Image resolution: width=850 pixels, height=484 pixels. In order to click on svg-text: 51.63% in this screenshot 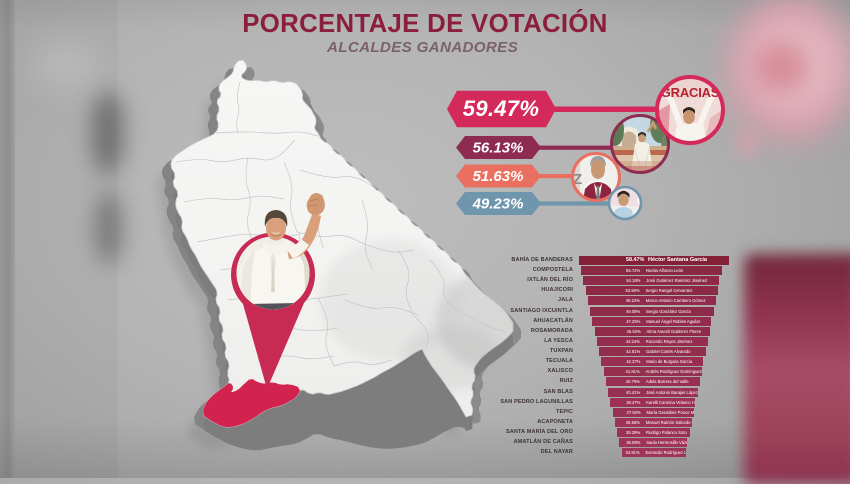, I will do `click(498, 176)`.